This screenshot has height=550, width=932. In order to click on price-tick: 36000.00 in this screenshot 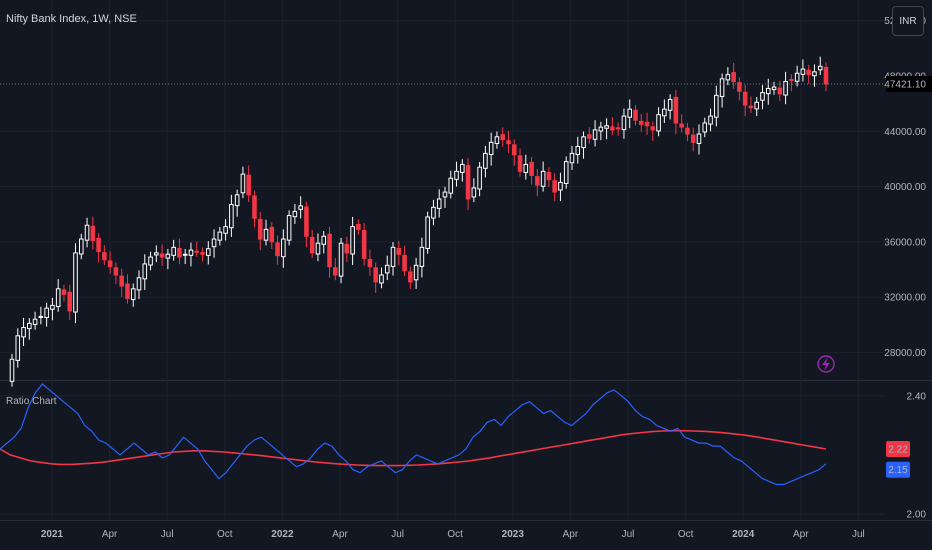, I will do `click(905, 242)`.